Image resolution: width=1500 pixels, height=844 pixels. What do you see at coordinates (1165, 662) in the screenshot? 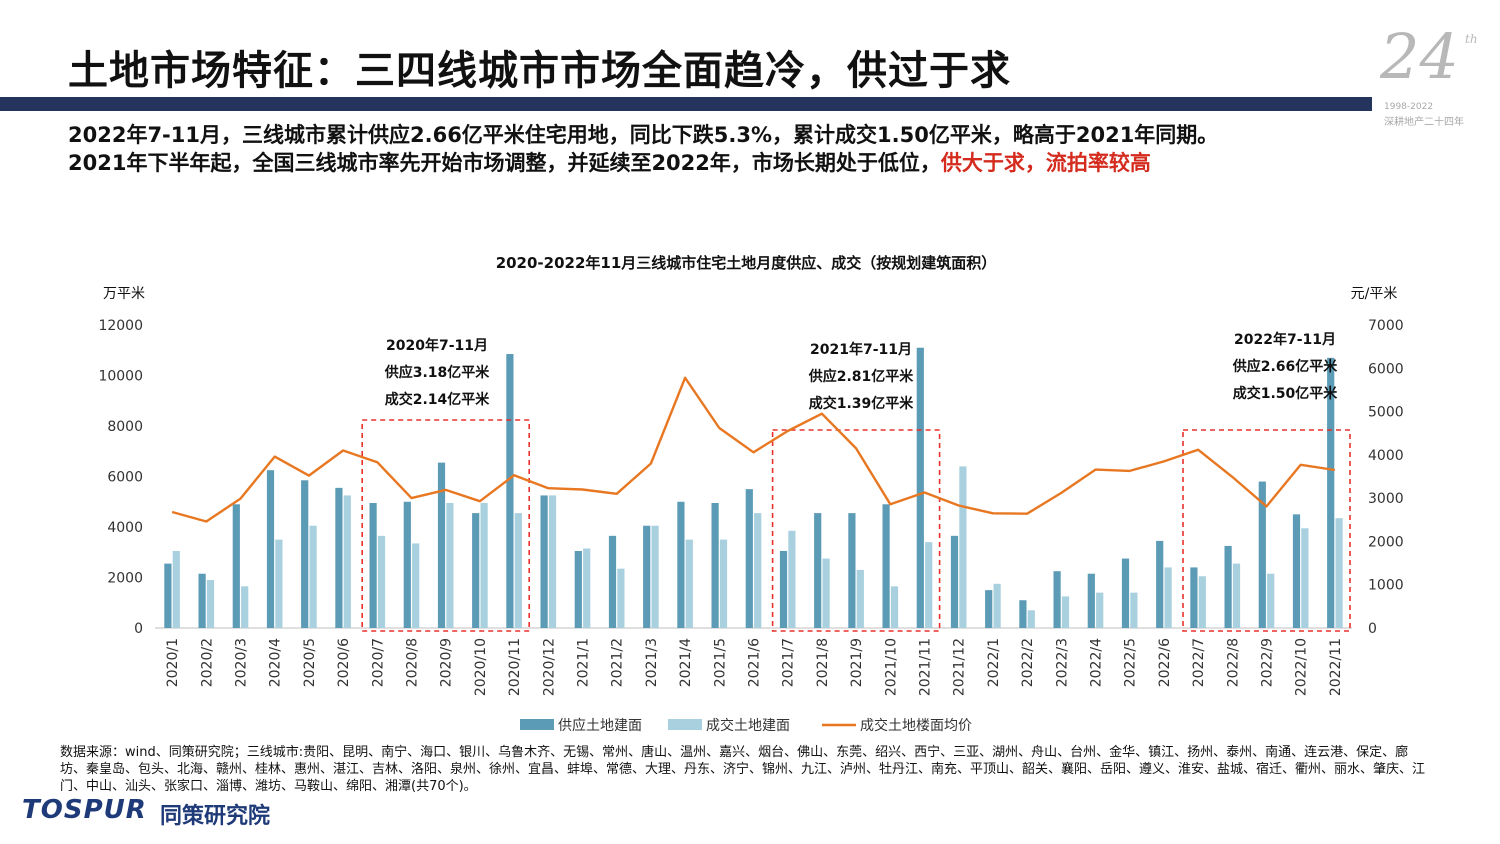
I see `x-tick-label: 2022/6` at bounding box center [1165, 662].